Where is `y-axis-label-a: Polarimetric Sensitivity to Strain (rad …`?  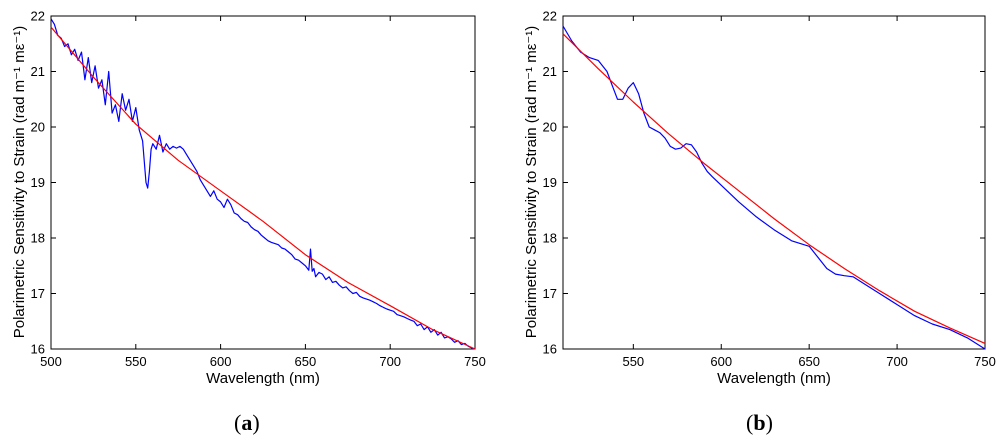
y-axis-label-a: Polarimetric Sensitivity to Strain (rad … is located at coordinates (19, 182).